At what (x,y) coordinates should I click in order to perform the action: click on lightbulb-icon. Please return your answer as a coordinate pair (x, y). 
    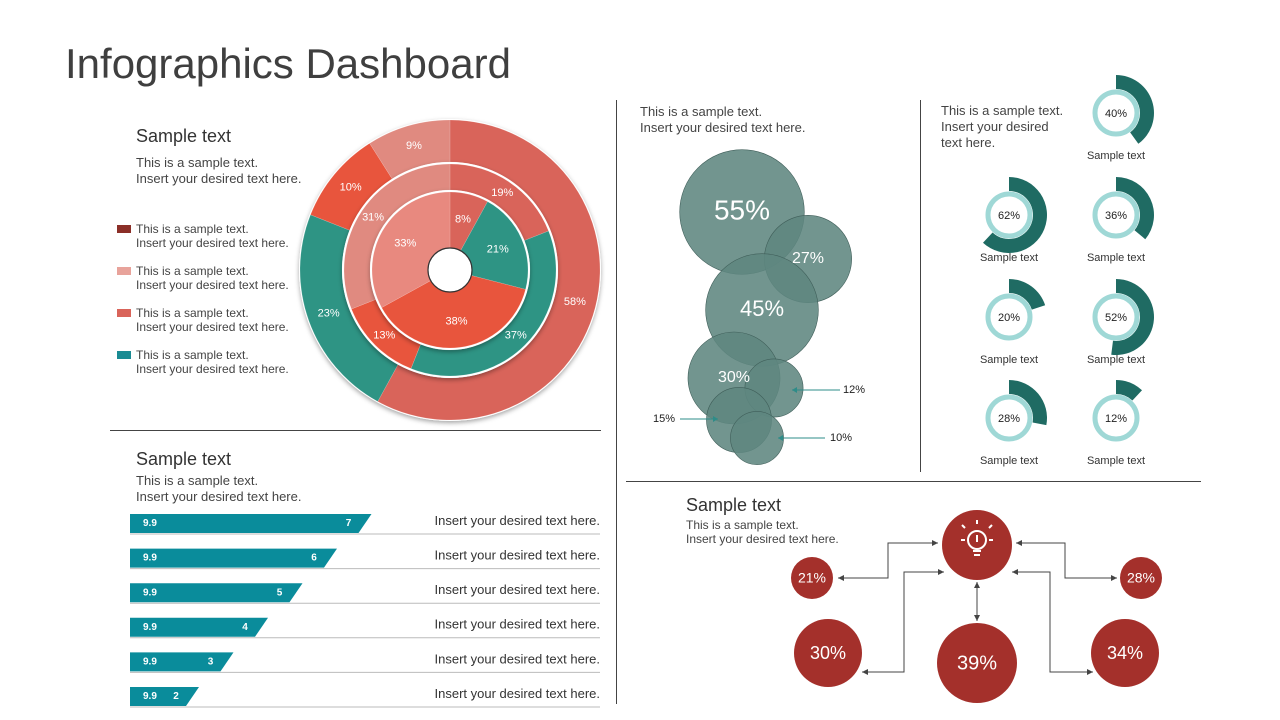
    Looking at the image, I should click on (977, 538).